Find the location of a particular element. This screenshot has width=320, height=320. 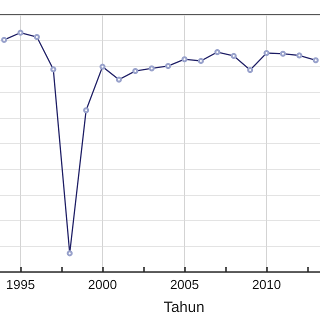

x-tick-label: 2005 is located at coordinates (184, 284).